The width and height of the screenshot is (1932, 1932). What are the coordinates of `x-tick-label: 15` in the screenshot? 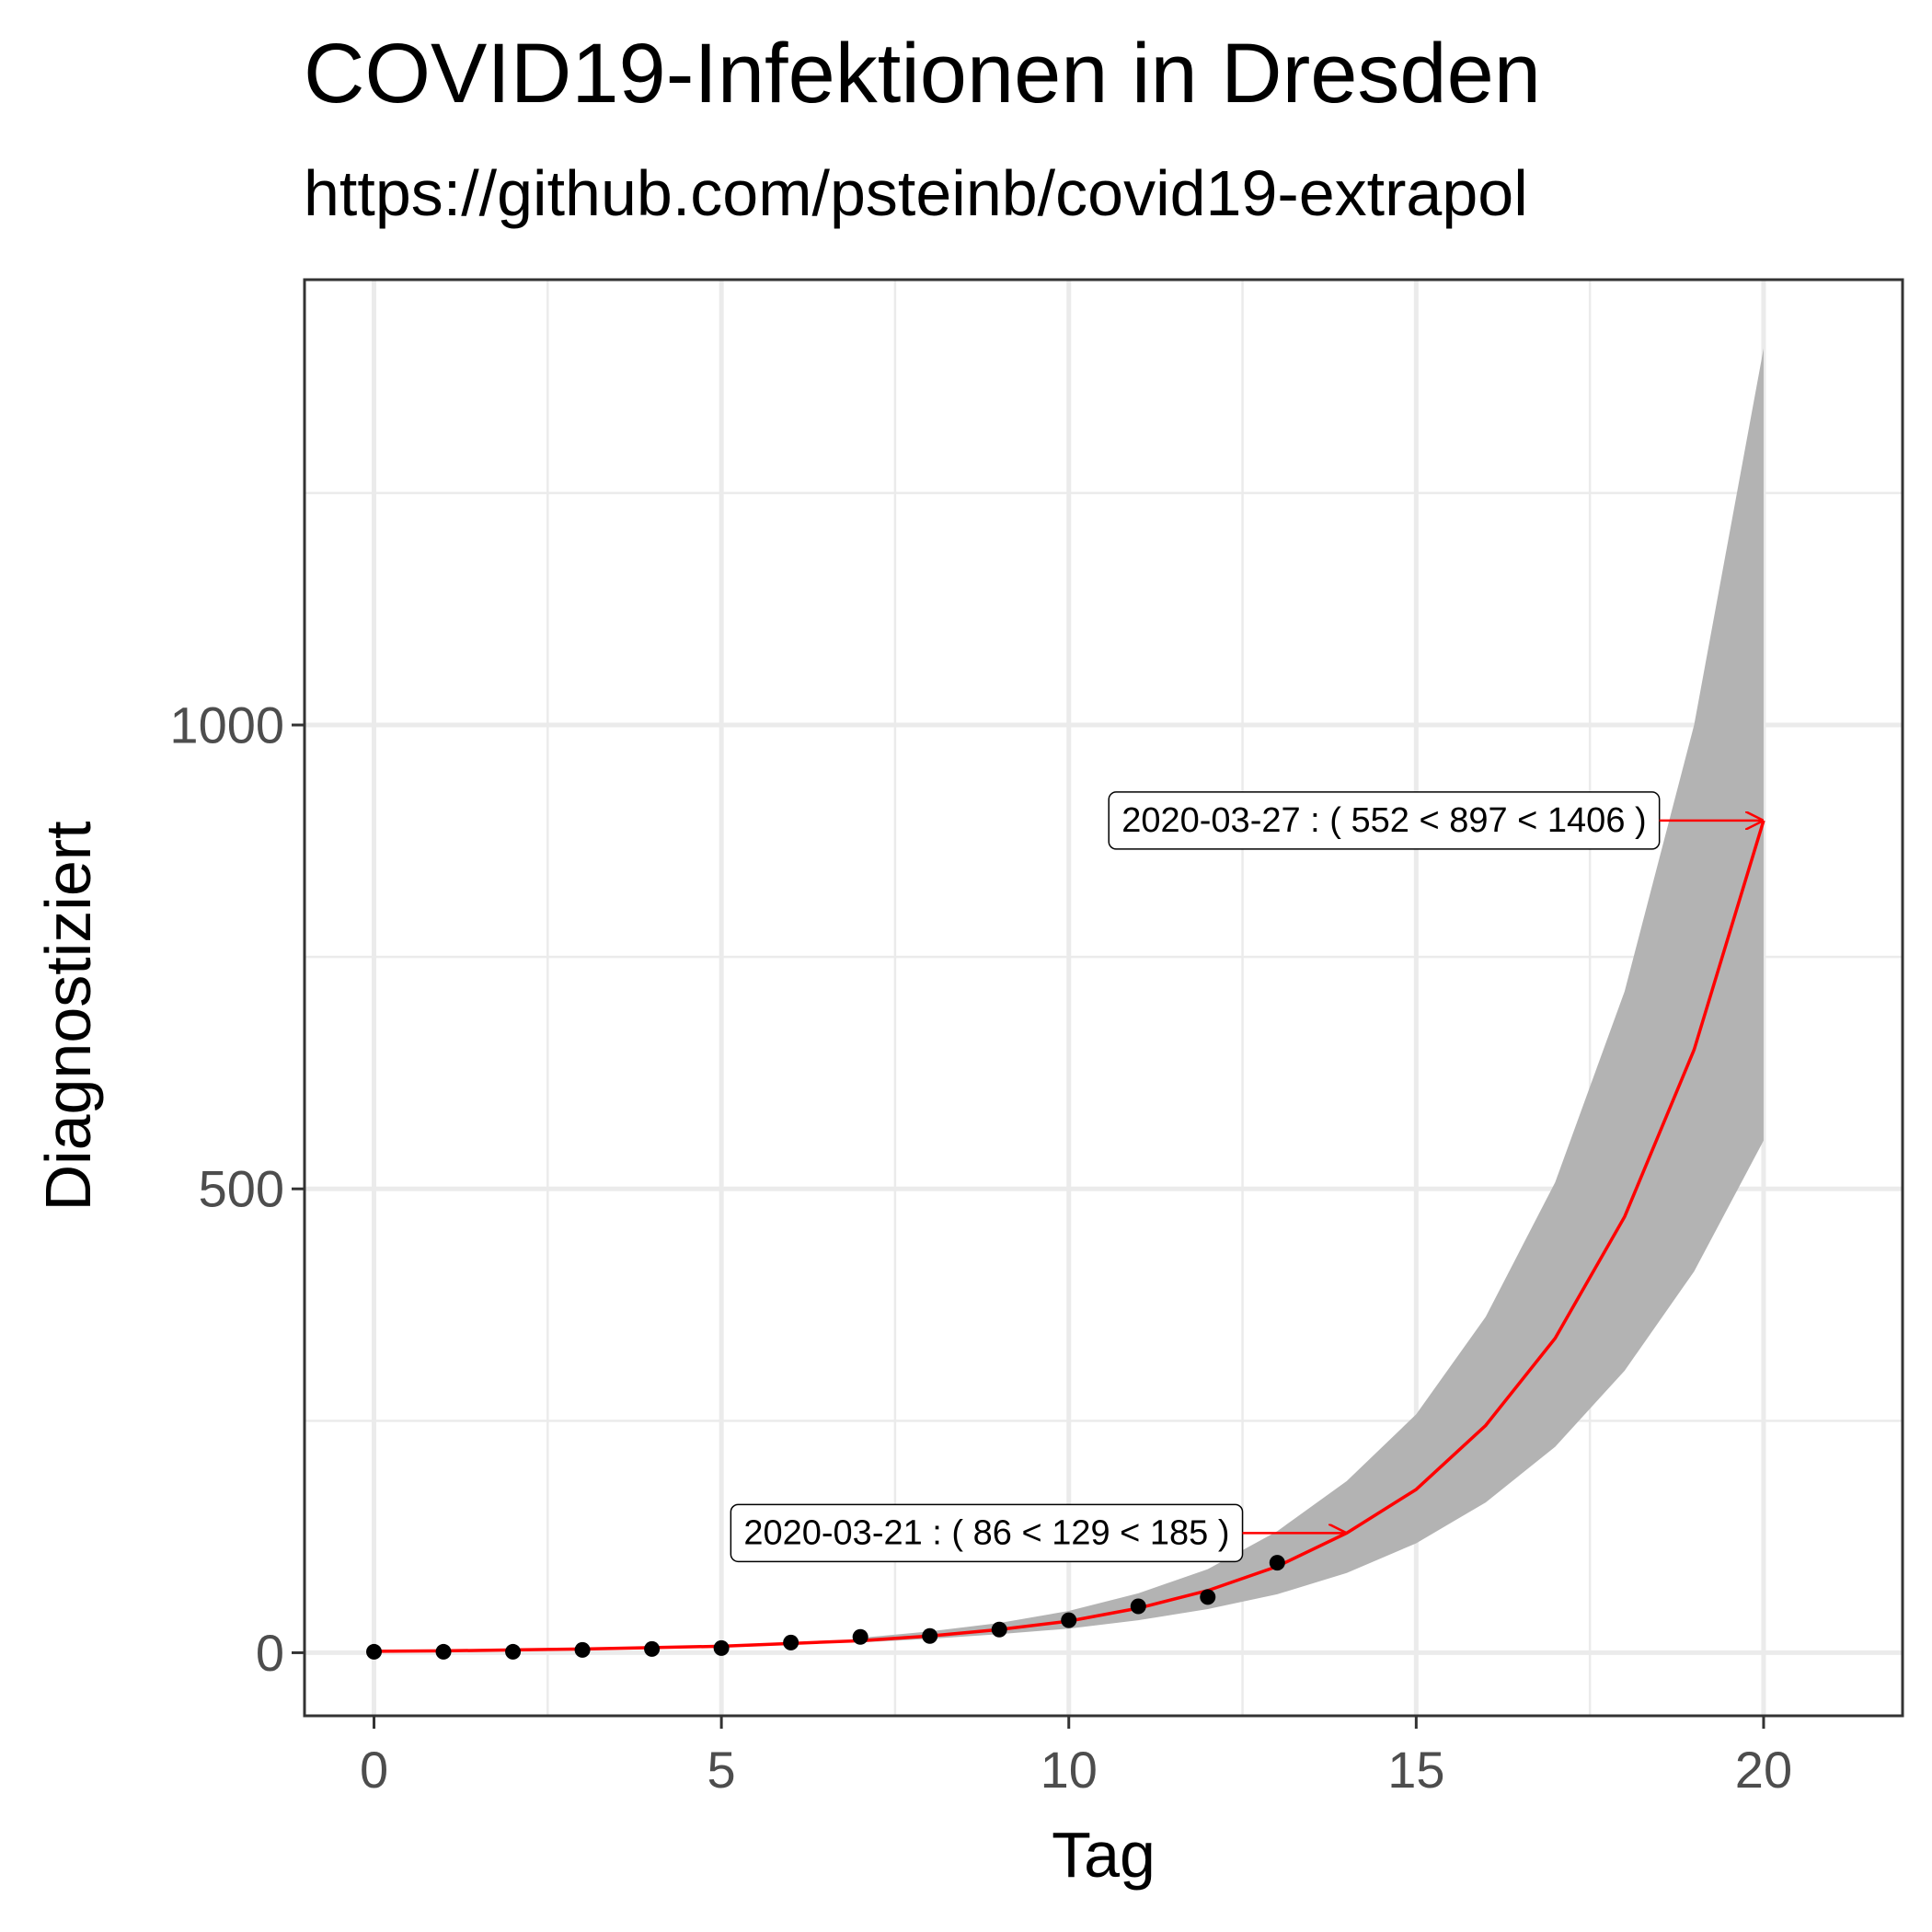 It's located at (1415, 1770).